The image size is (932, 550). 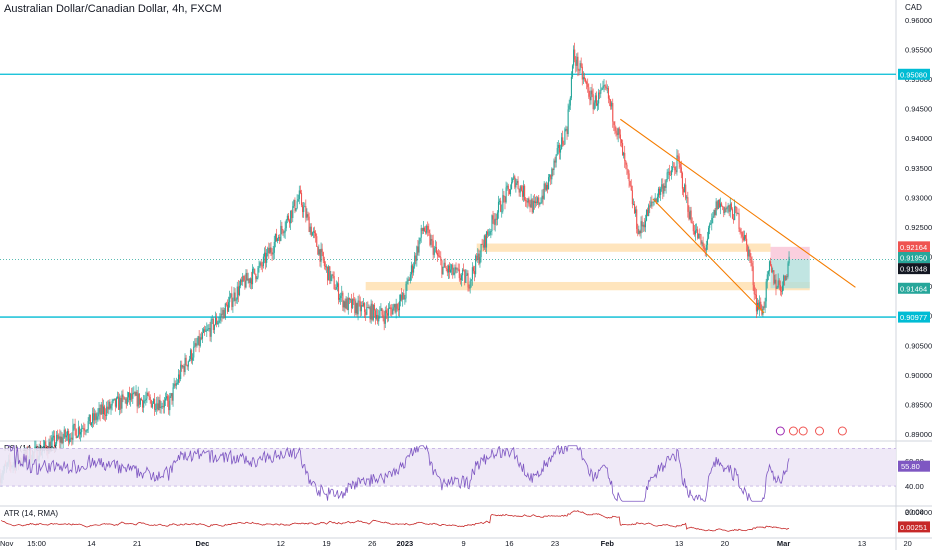 What do you see at coordinates (914, 74) in the screenshot?
I see `level-price-badge` at bounding box center [914, 74].